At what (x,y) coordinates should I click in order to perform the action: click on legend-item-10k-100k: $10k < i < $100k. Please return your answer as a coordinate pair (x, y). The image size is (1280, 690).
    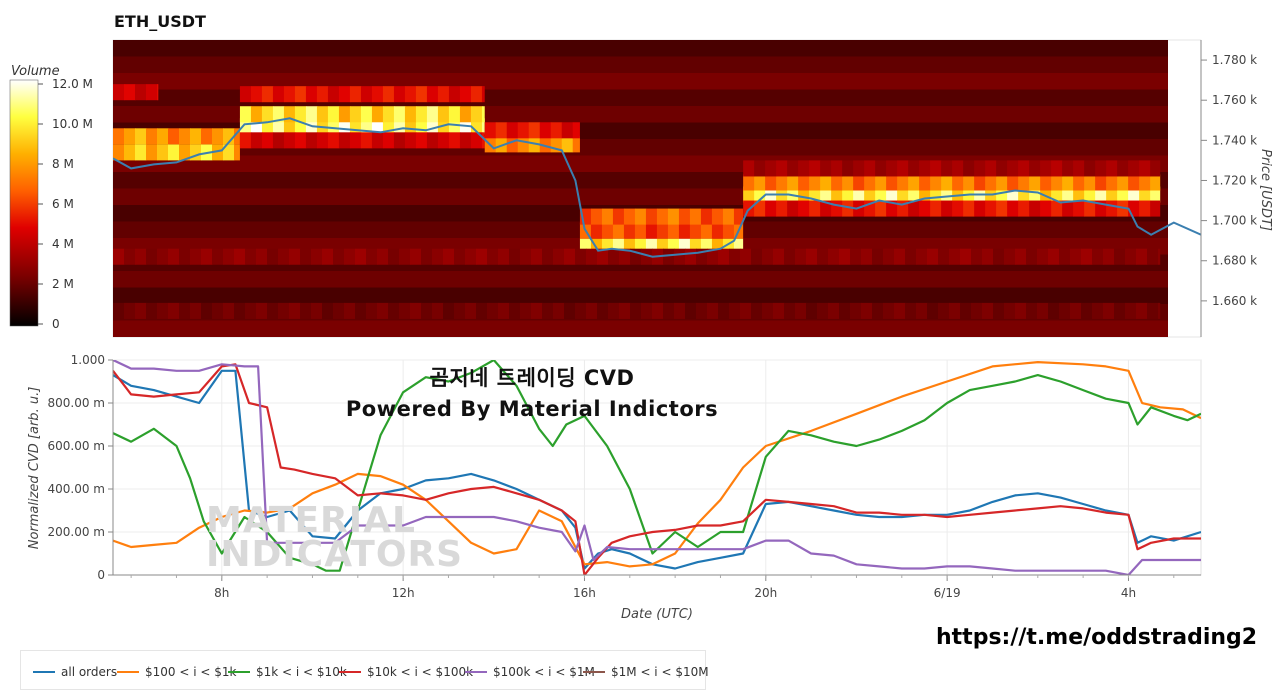
    Looking at the image, I should click on (406, 672).